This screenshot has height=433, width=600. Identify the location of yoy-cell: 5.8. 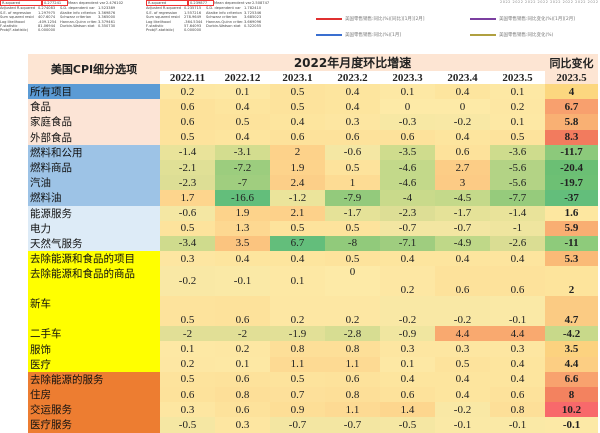
(572, 122).